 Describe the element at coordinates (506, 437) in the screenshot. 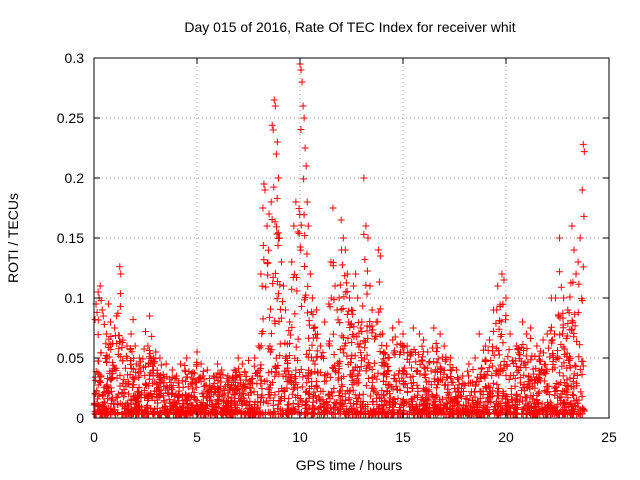

I see `x-tick-label: 20` at that location.